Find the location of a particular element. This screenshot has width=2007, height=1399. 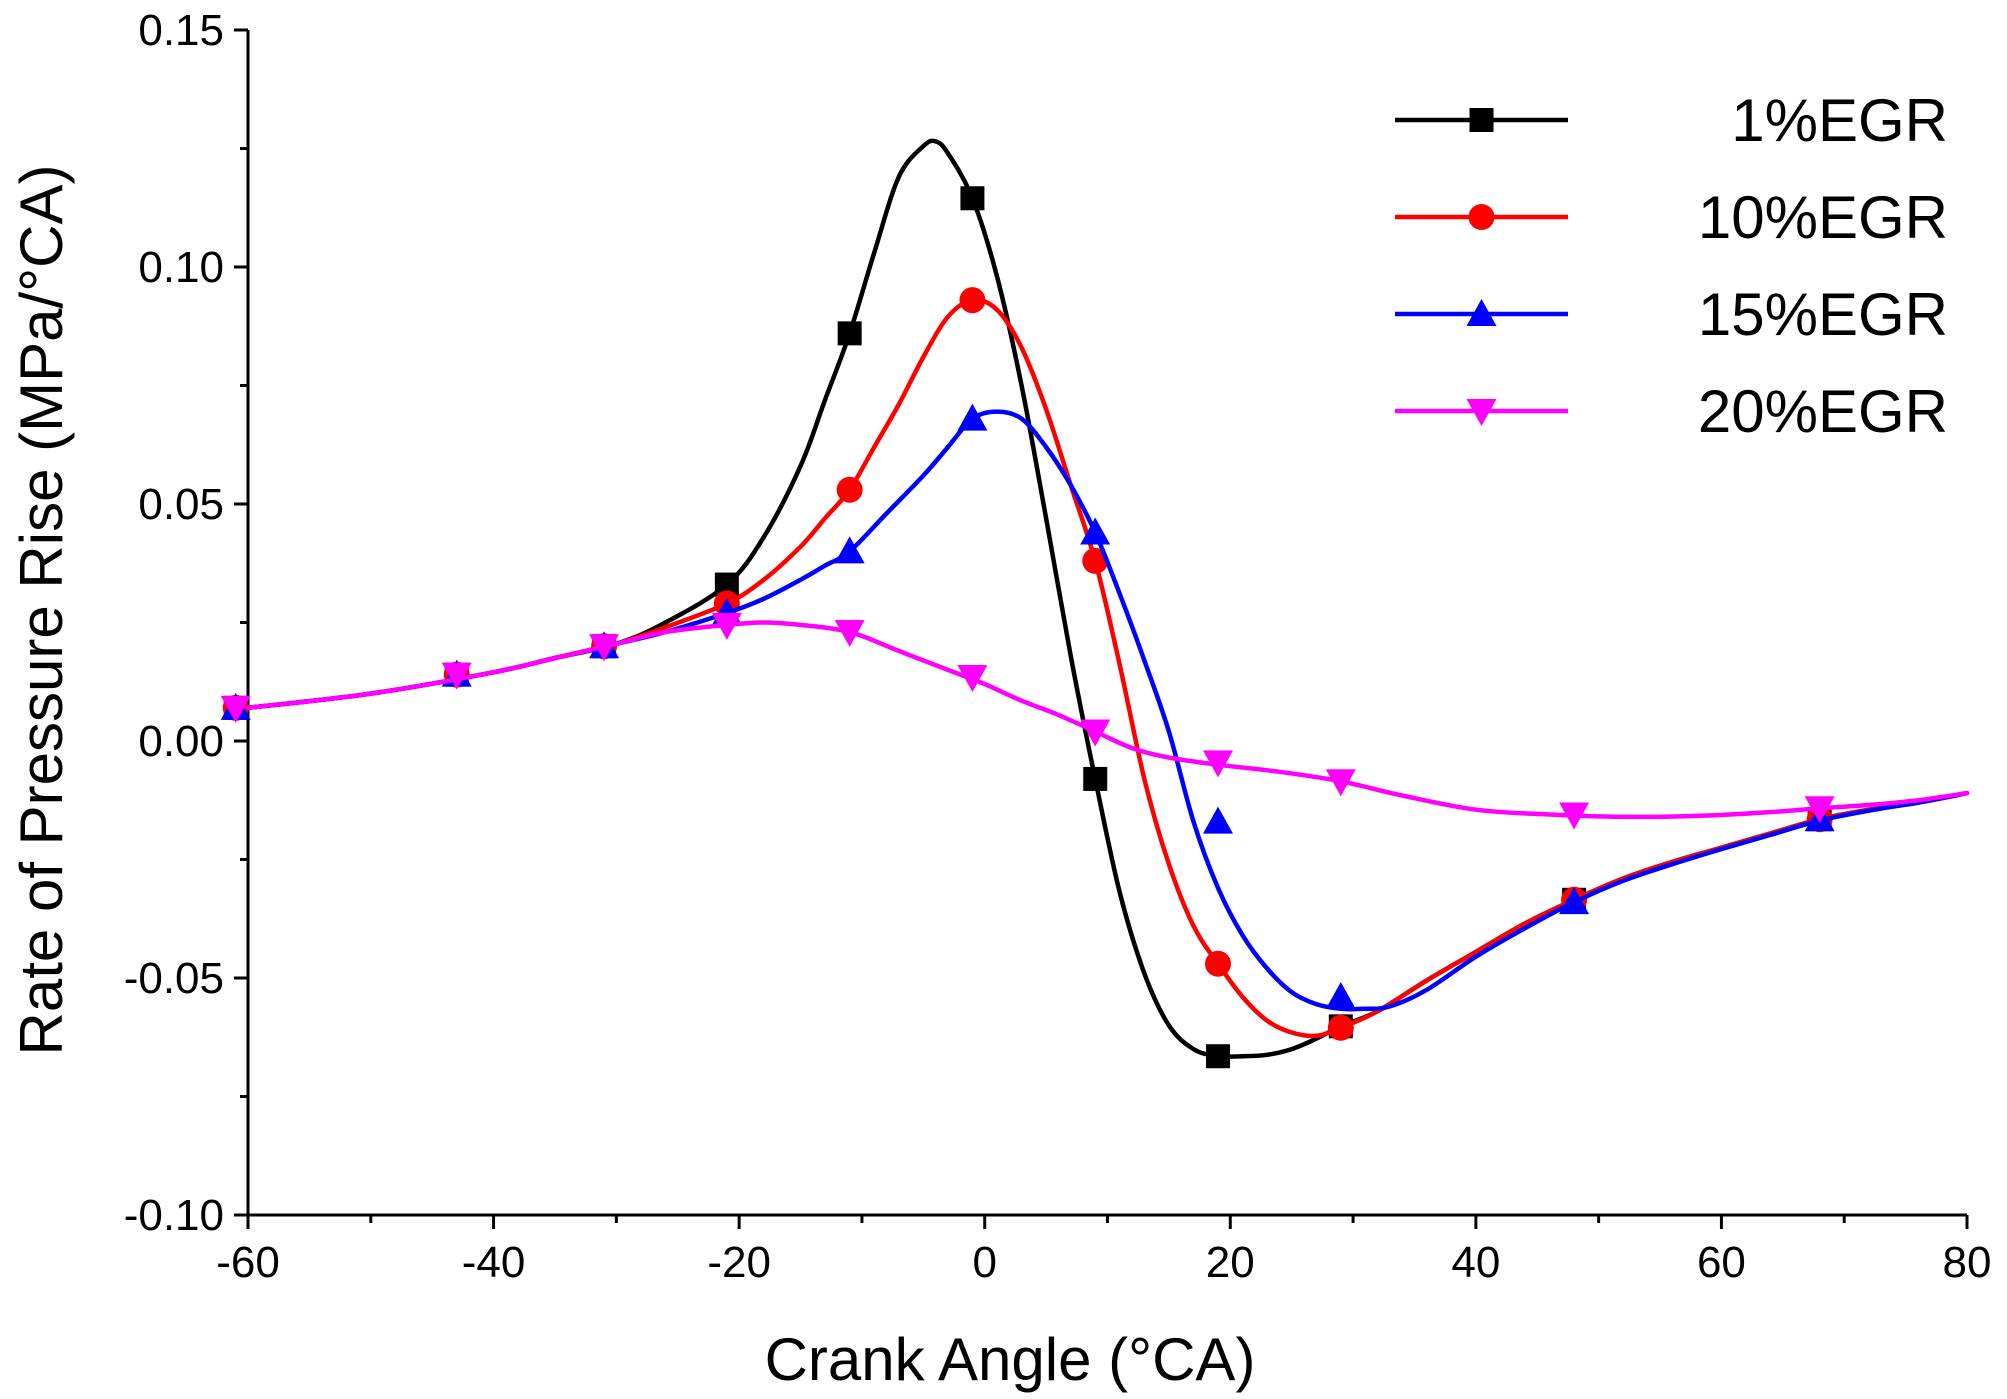

x-axis-title: Crank Angle (°CA) is located at coordinates (1010, 1359).